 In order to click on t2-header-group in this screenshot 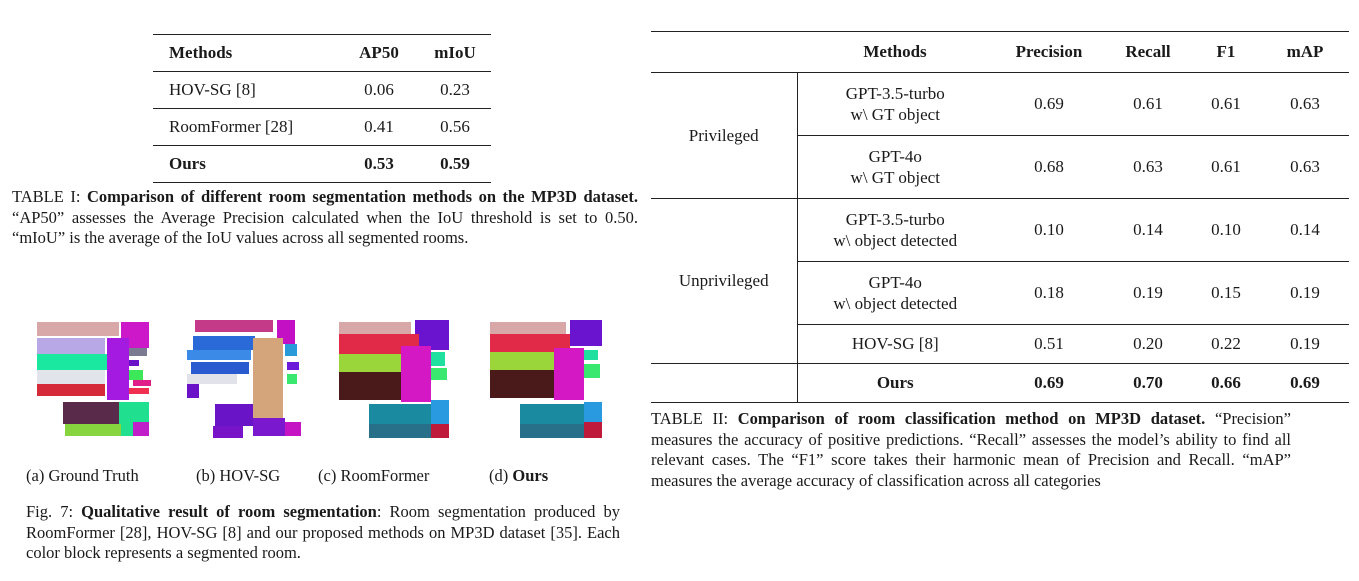, I will do `click(724, 52)`.